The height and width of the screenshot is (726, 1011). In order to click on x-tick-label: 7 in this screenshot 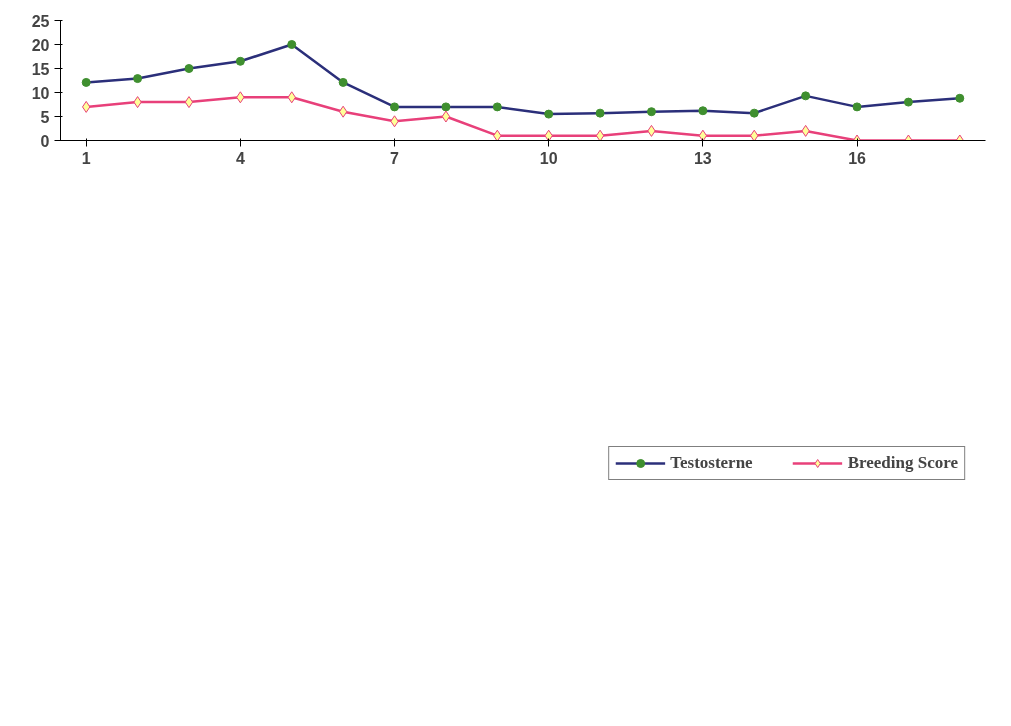, I will do `click(395, 158)`.